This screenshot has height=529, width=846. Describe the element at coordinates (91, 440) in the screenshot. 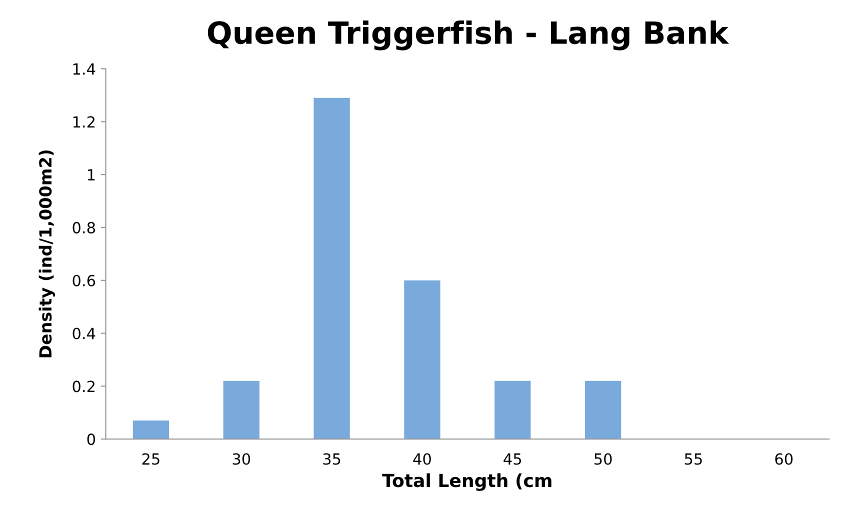

I see `y-tick-label: 0` at that location.